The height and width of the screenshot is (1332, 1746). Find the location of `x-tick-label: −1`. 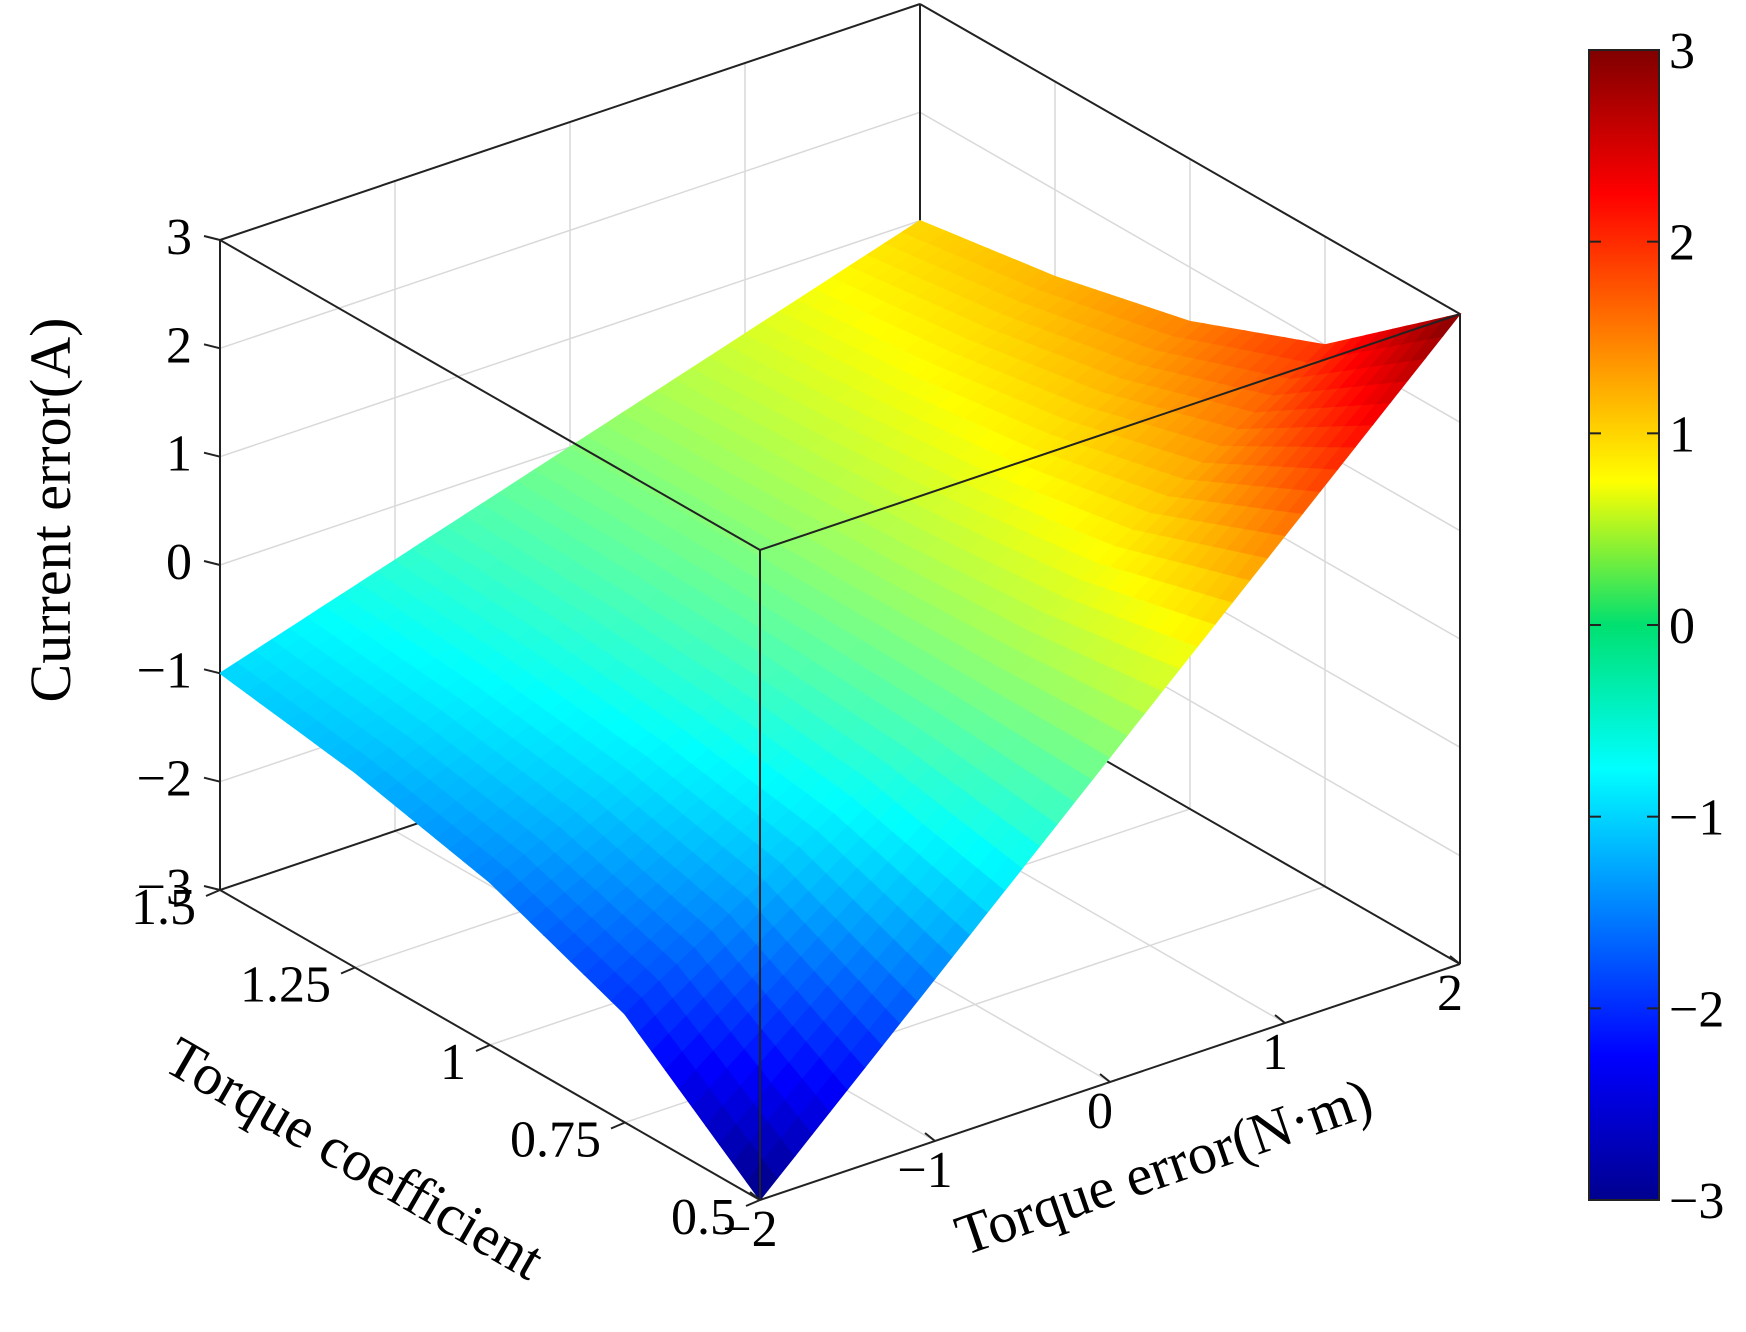

x-tick-label: −1 is located at coordinates (924, 1170).